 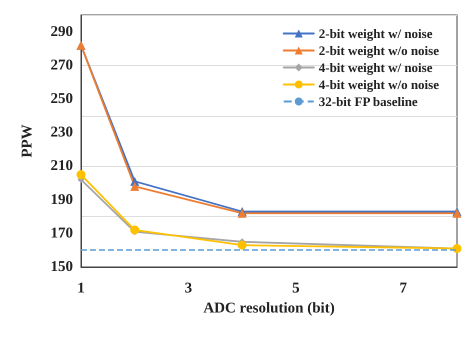 I want to click on x-tick-label: 7, so click(x=404, y=288).